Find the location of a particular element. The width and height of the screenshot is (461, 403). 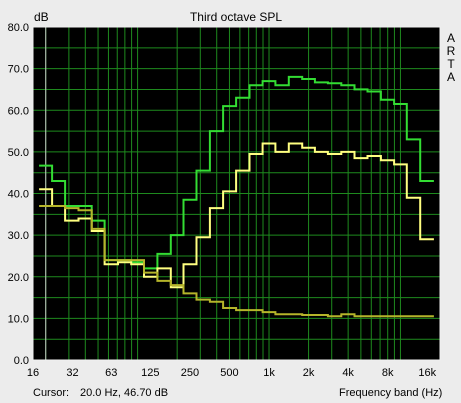

x-tick-label: 125 is located at coordinates (150, 373).